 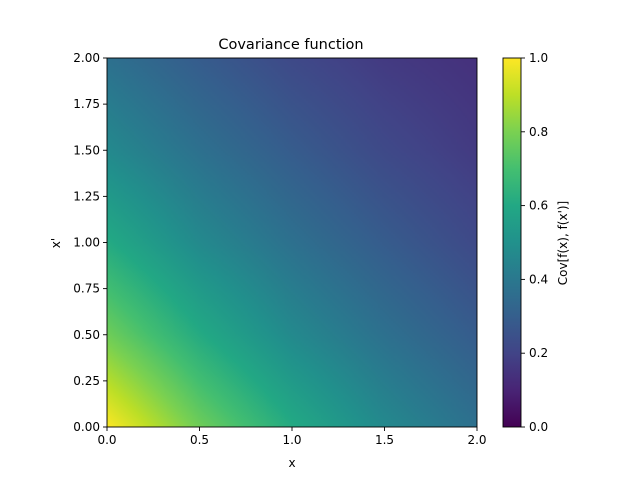 What do you see at coordinates (199, 440) in the screenshot?
I see `x-tick-label: 0.5` at bounding box center [199, 440].